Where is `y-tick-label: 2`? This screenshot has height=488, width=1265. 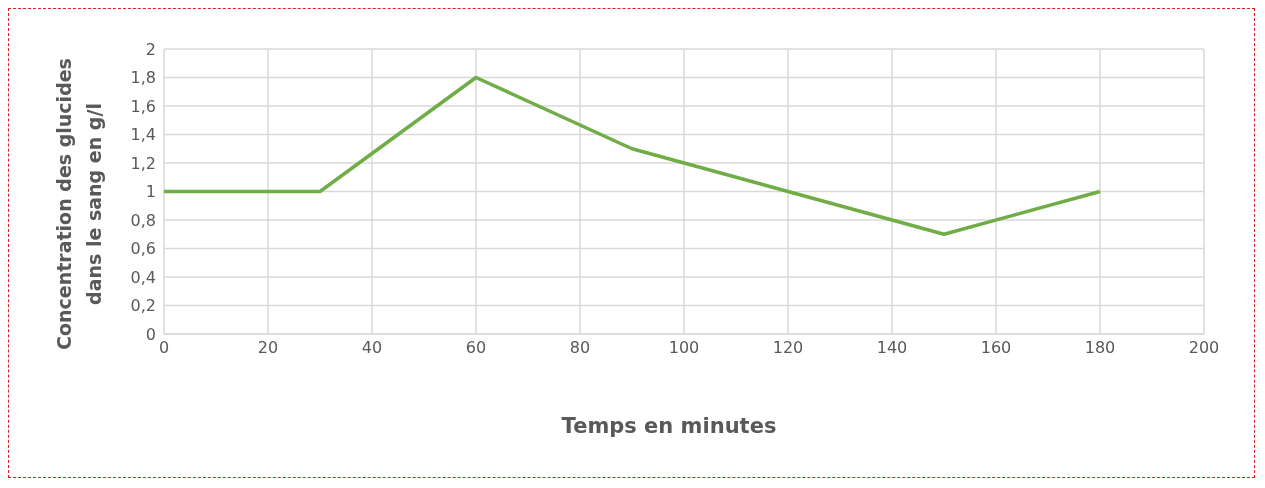
y-tick-label: 2 is located at coordinates (150, 49).